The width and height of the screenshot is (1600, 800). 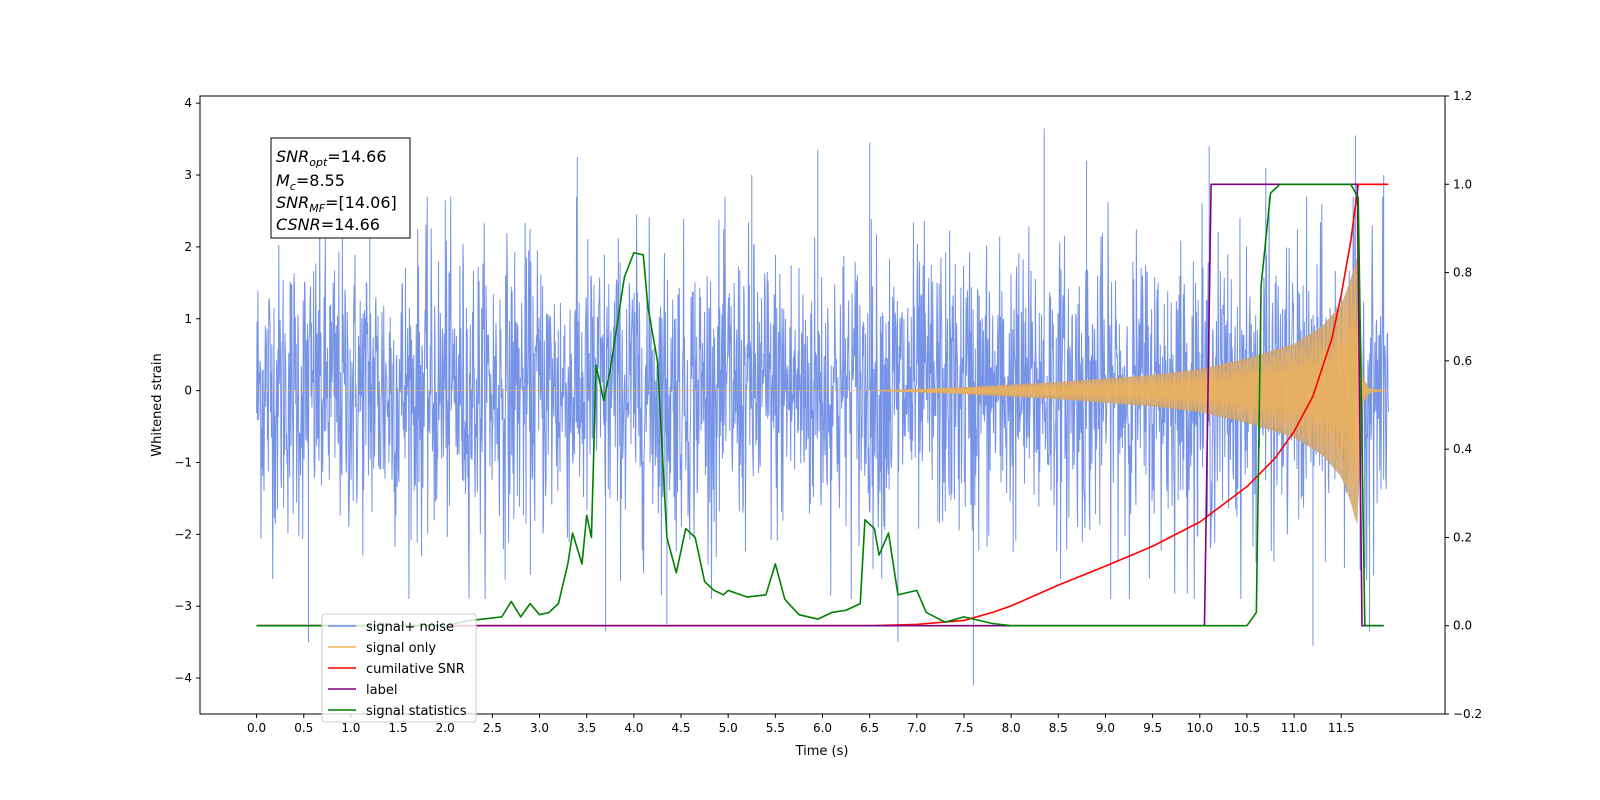 What do you see at coordinates (1341, 728) in the screenshot?
I see `x-tick-label: 11.5` at bounding box center [1341, 728].